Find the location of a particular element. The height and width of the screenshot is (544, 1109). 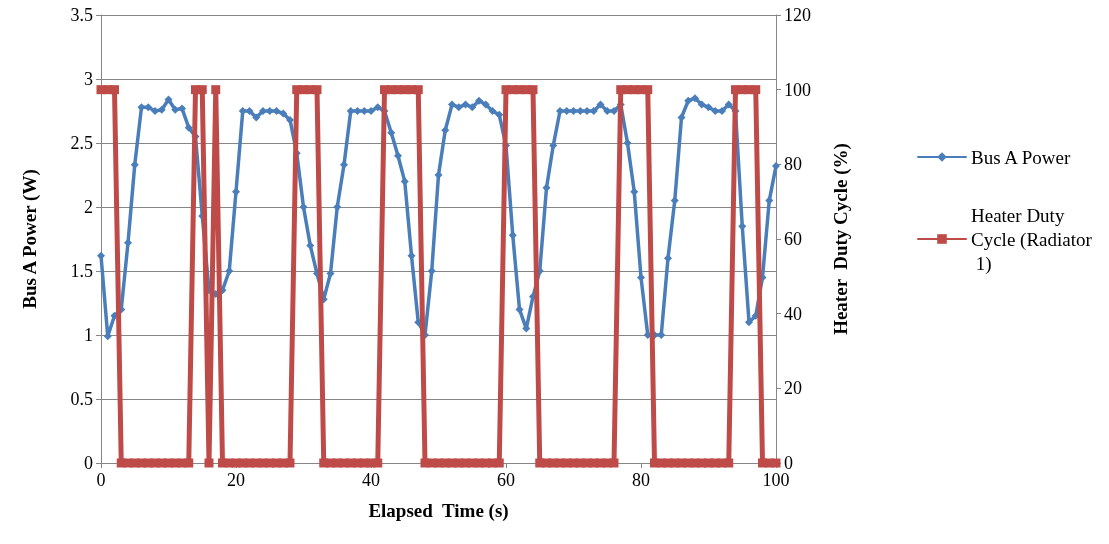

y-tick-label: 2 is located at coordinates (88, 207).